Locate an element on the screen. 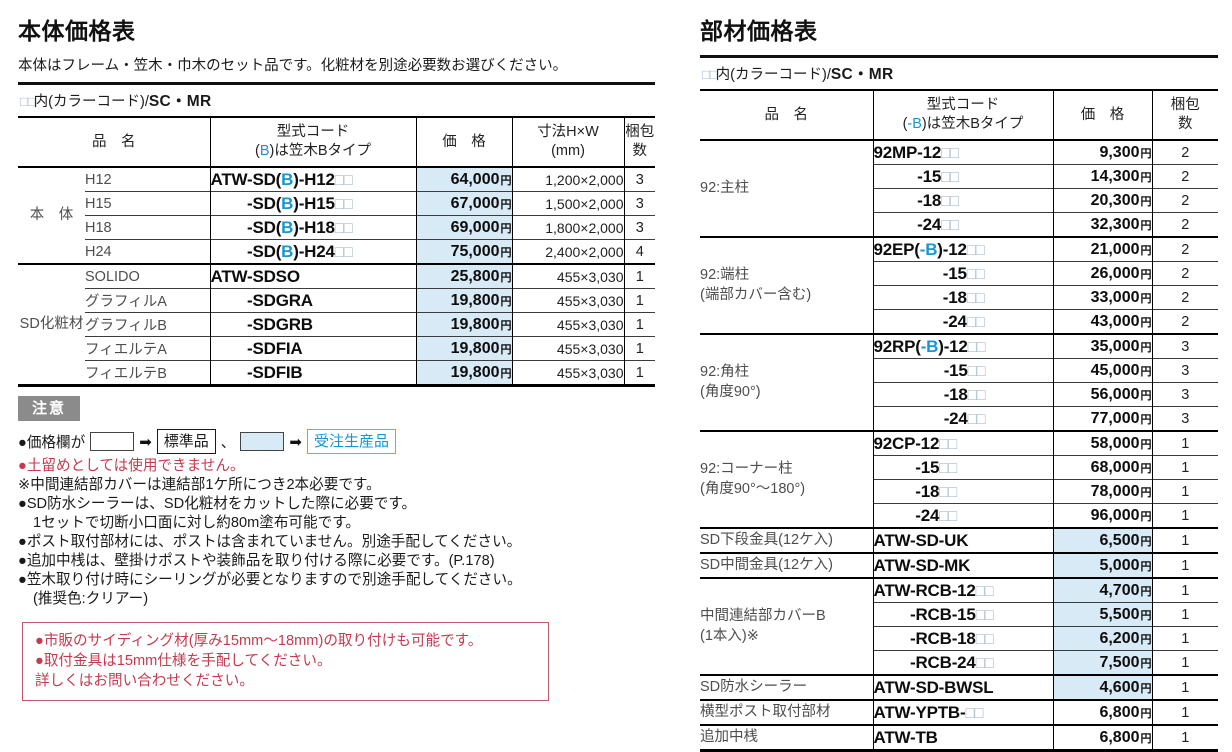 The width and height of the screenshot is (1232, 752). header-row: 品 名 型式コード (-B)は笠木Bタイプ 価 格 梱包数 is located at coordinates (959, 116).